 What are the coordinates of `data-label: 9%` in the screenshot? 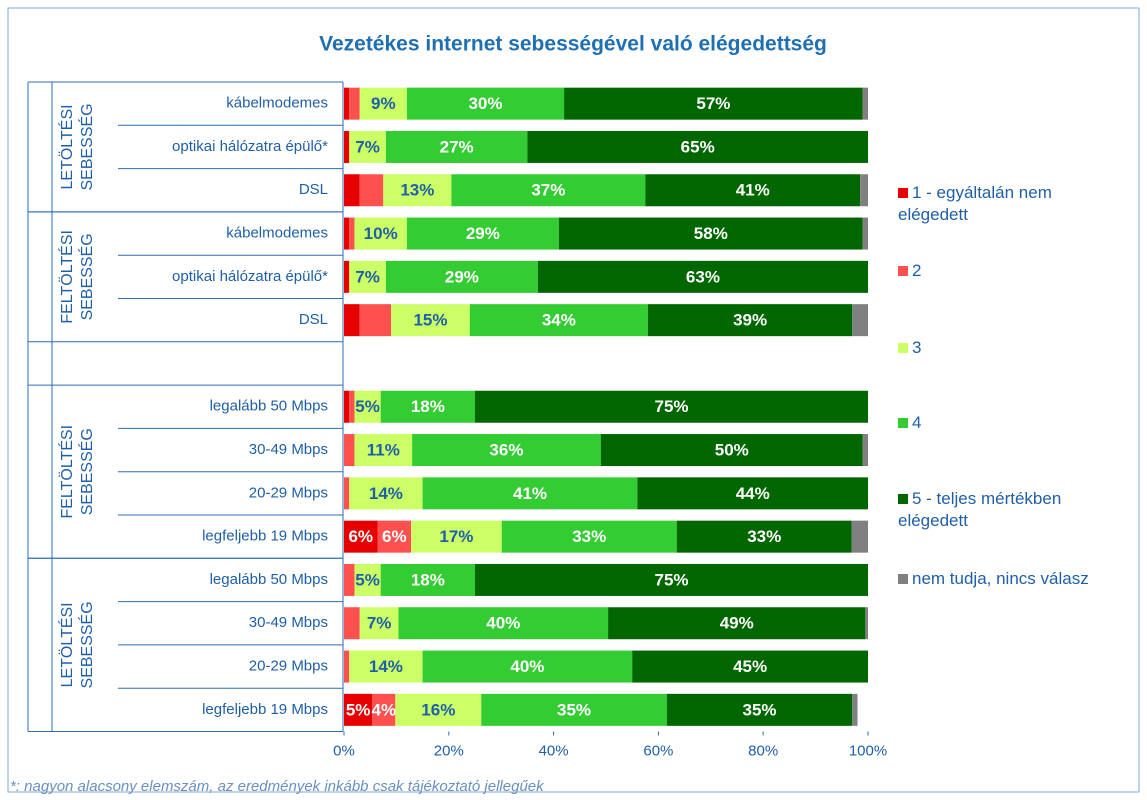 It's located at (383, 103).